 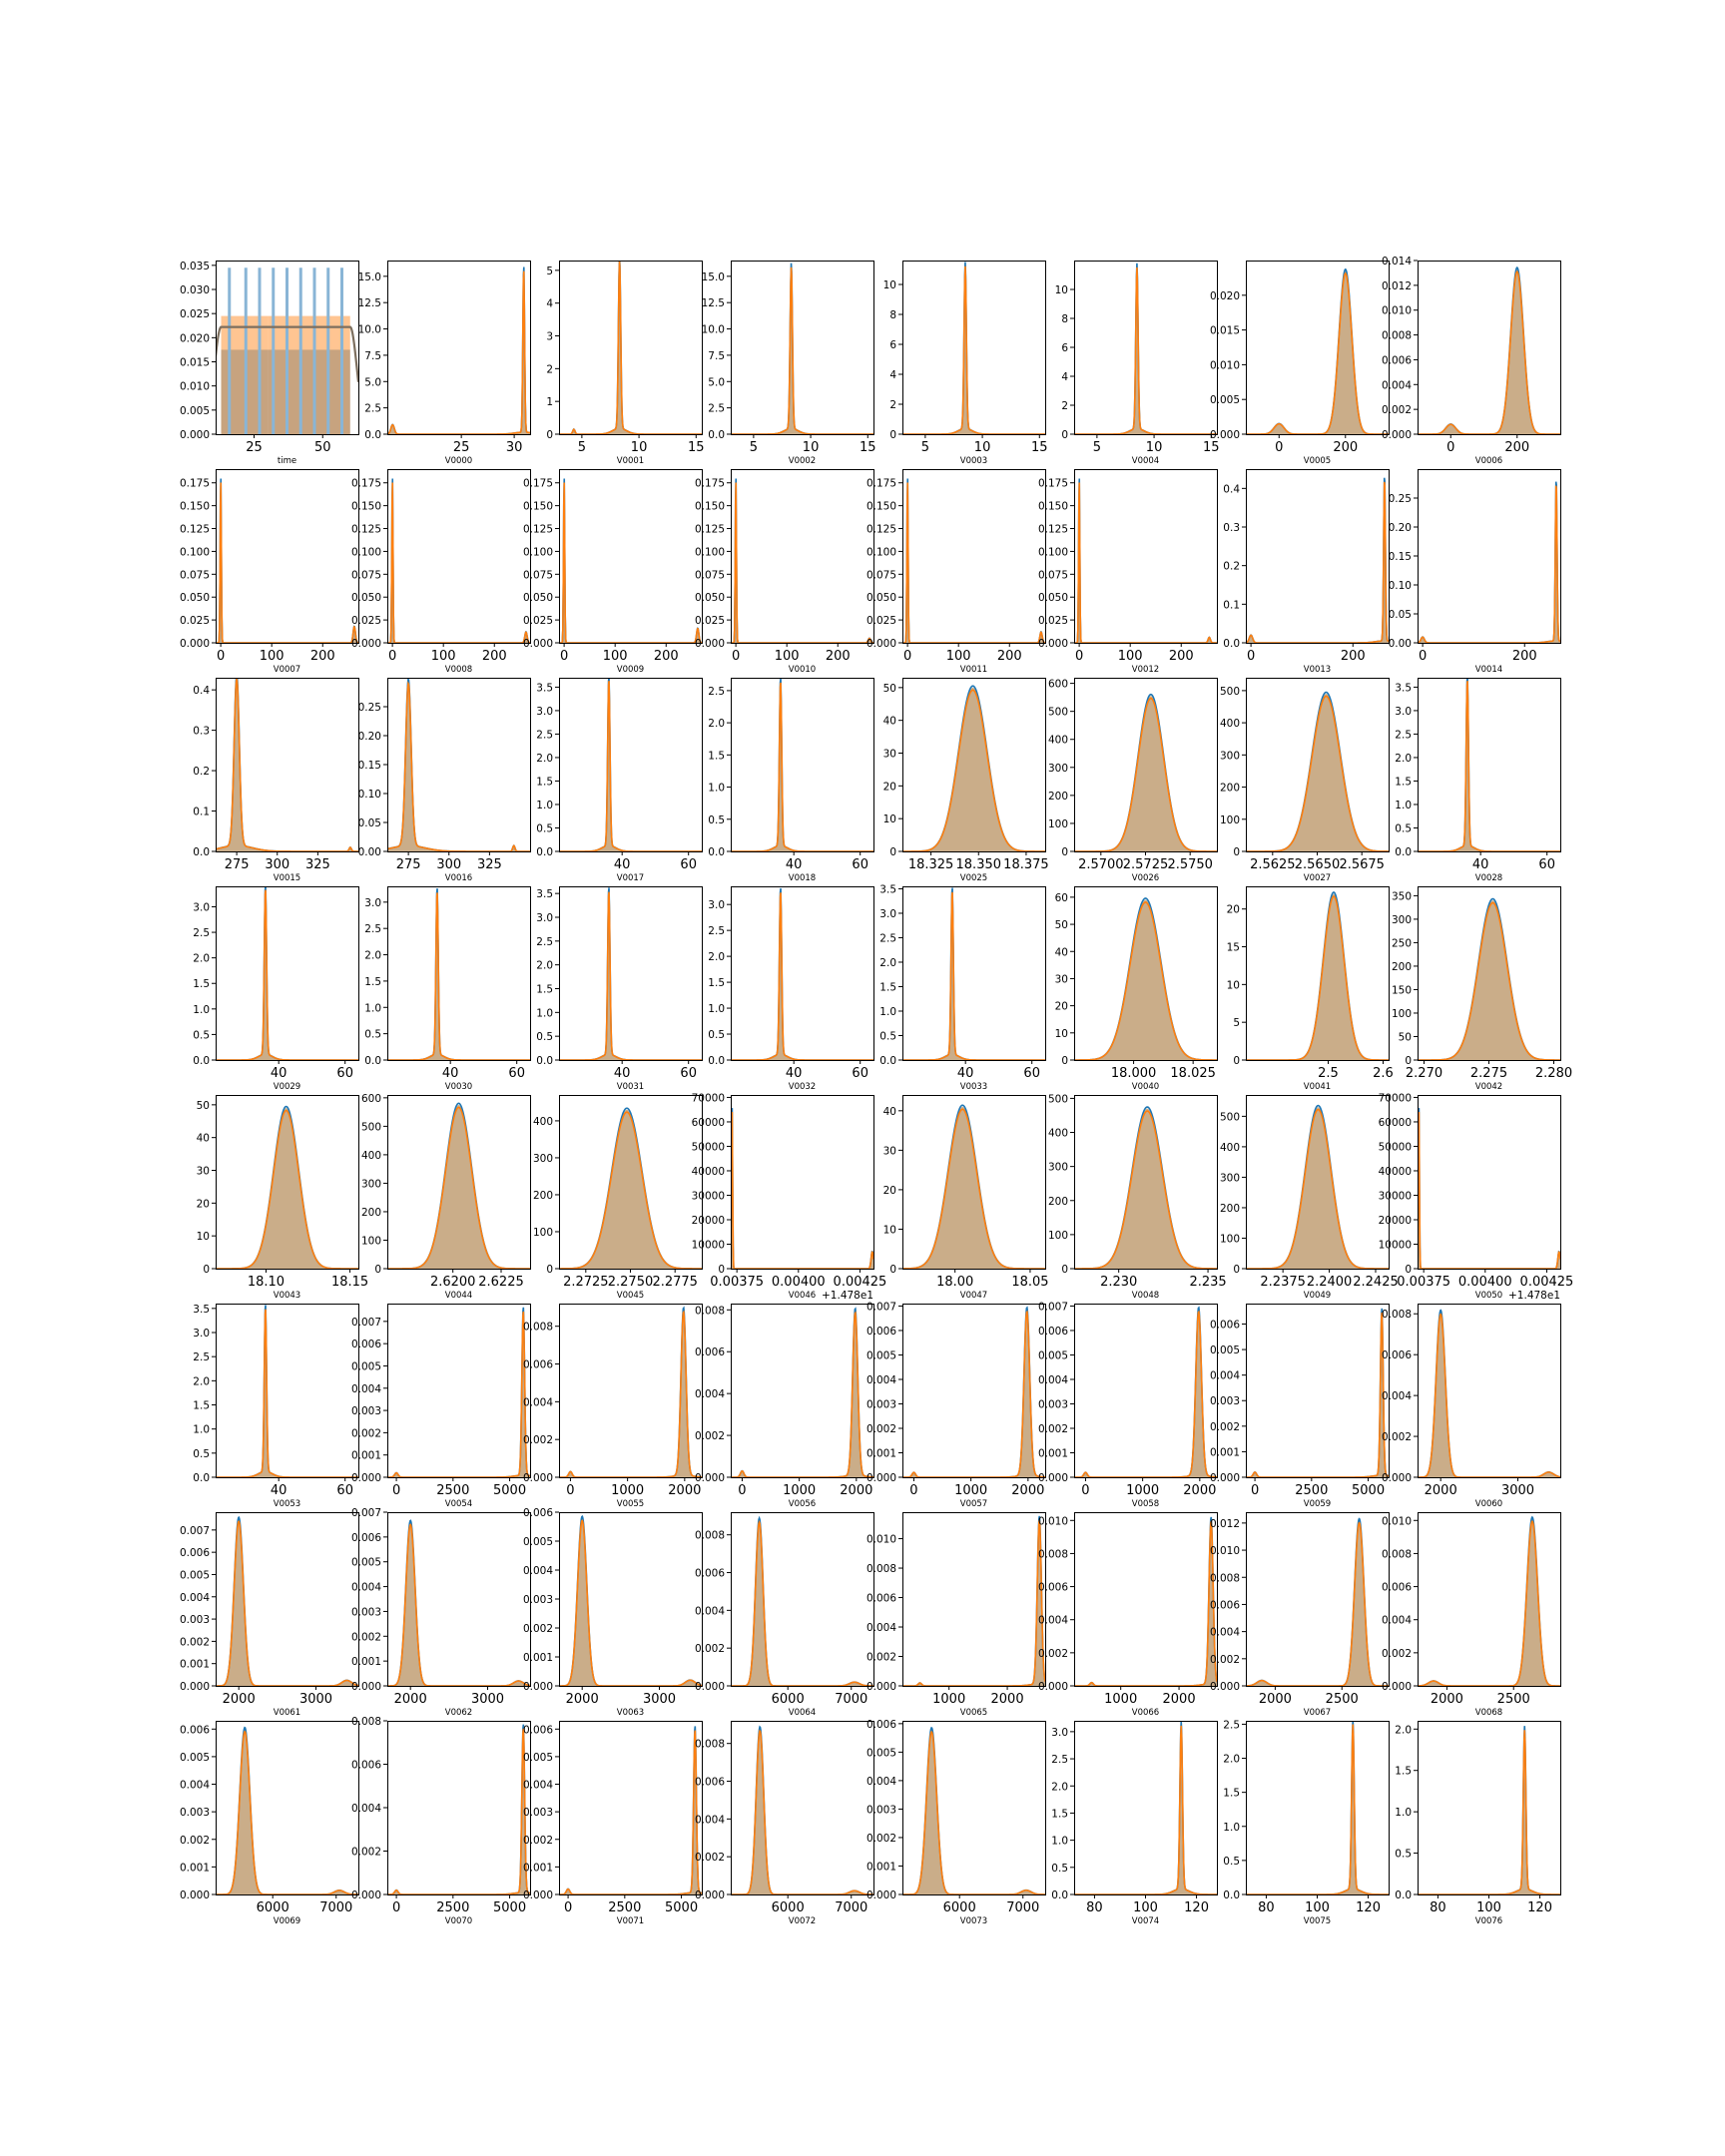 What do you see at coordinates (659, 1699) in the screenshot?
I see `x-tick-label: 3000` at bounding box center [659, 1699].